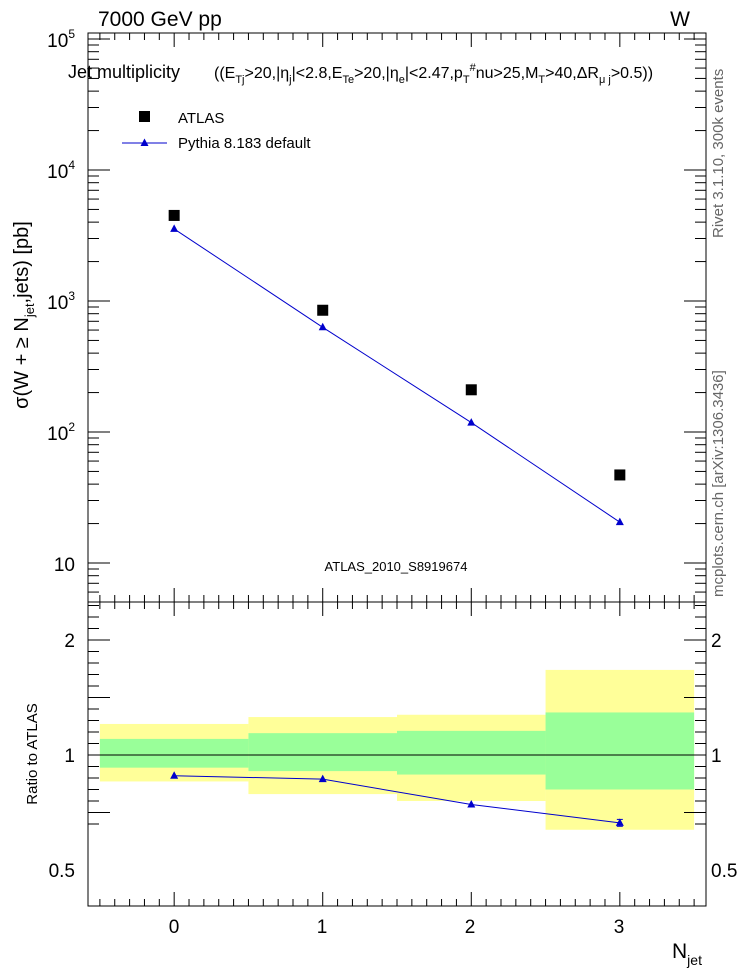 The height and width of the screenshot is (972, 746). Describe the element at coordinates (396, 566) in the screenshot. I see `analysis-watermark: ATLAS_2010_S8919674` at that location.